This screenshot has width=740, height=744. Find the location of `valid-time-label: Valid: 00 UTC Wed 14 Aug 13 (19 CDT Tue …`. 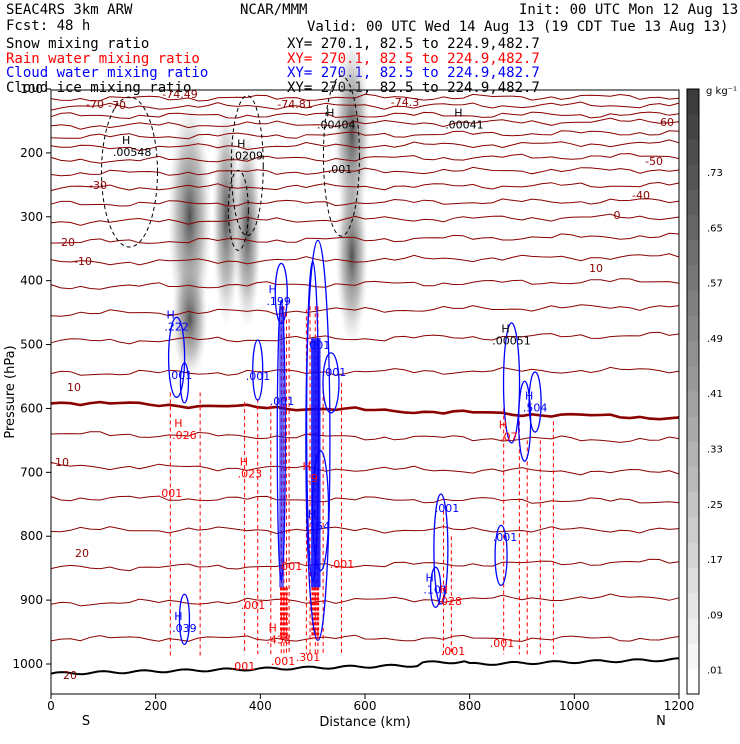

valid-time-label: Valid: 00 UTC Wed 14 Aug 13 (19 CDT Tue … is located at coordinates (517, 27).